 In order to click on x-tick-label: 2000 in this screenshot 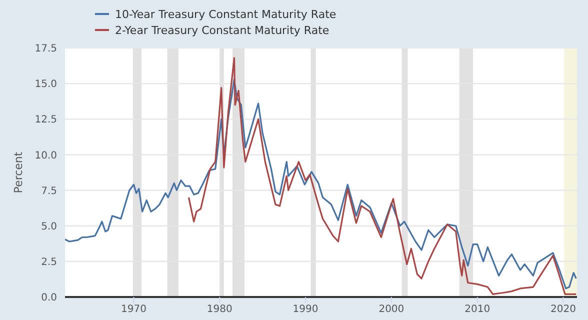, I will do `click(391, 310)`.